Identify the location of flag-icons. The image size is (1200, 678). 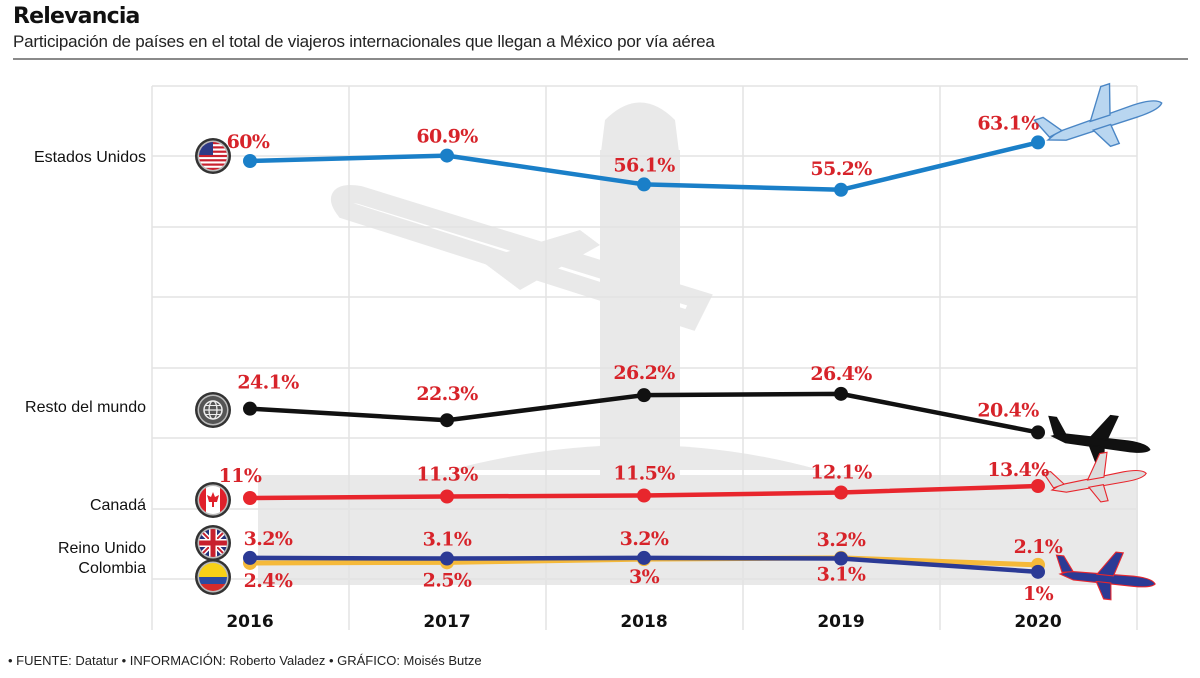
(213, 366).